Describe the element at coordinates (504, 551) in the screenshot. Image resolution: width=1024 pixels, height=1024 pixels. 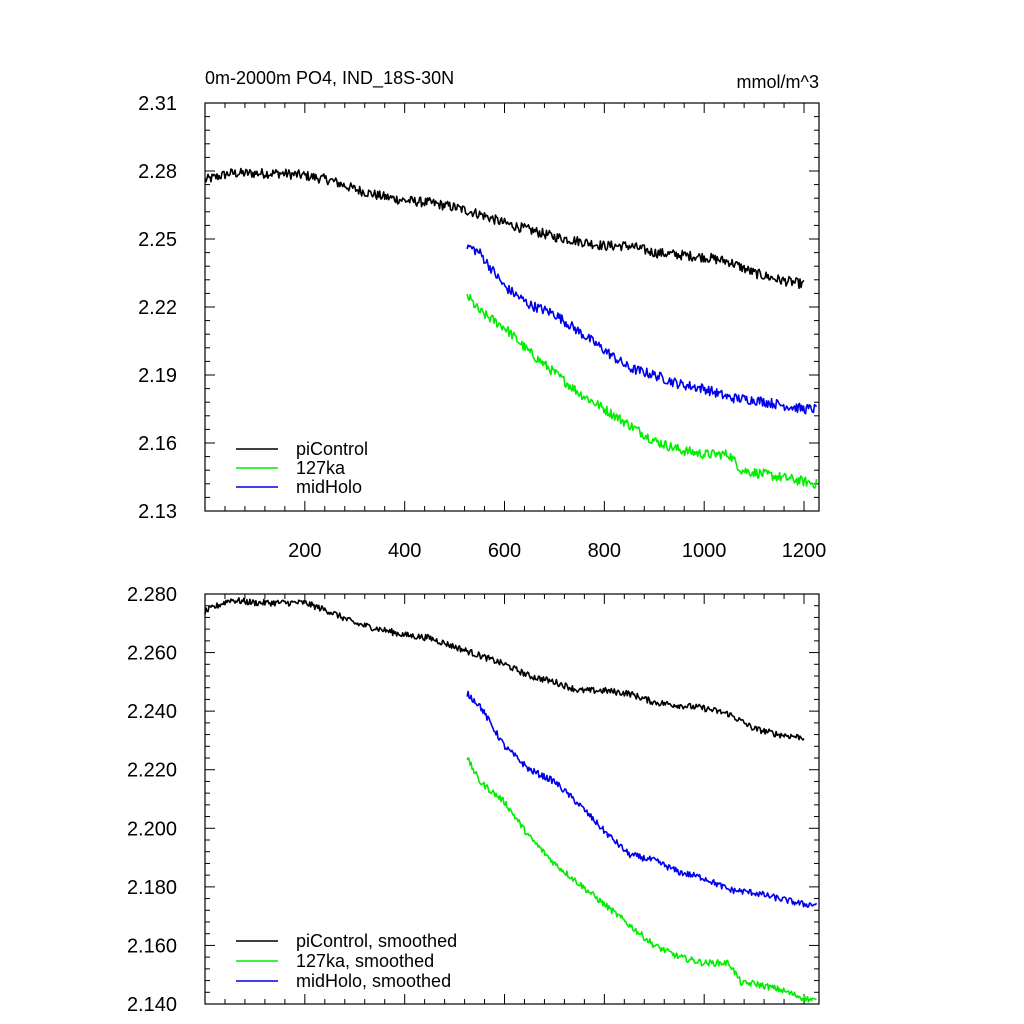
I see `x-tick-label: 600` at that location.